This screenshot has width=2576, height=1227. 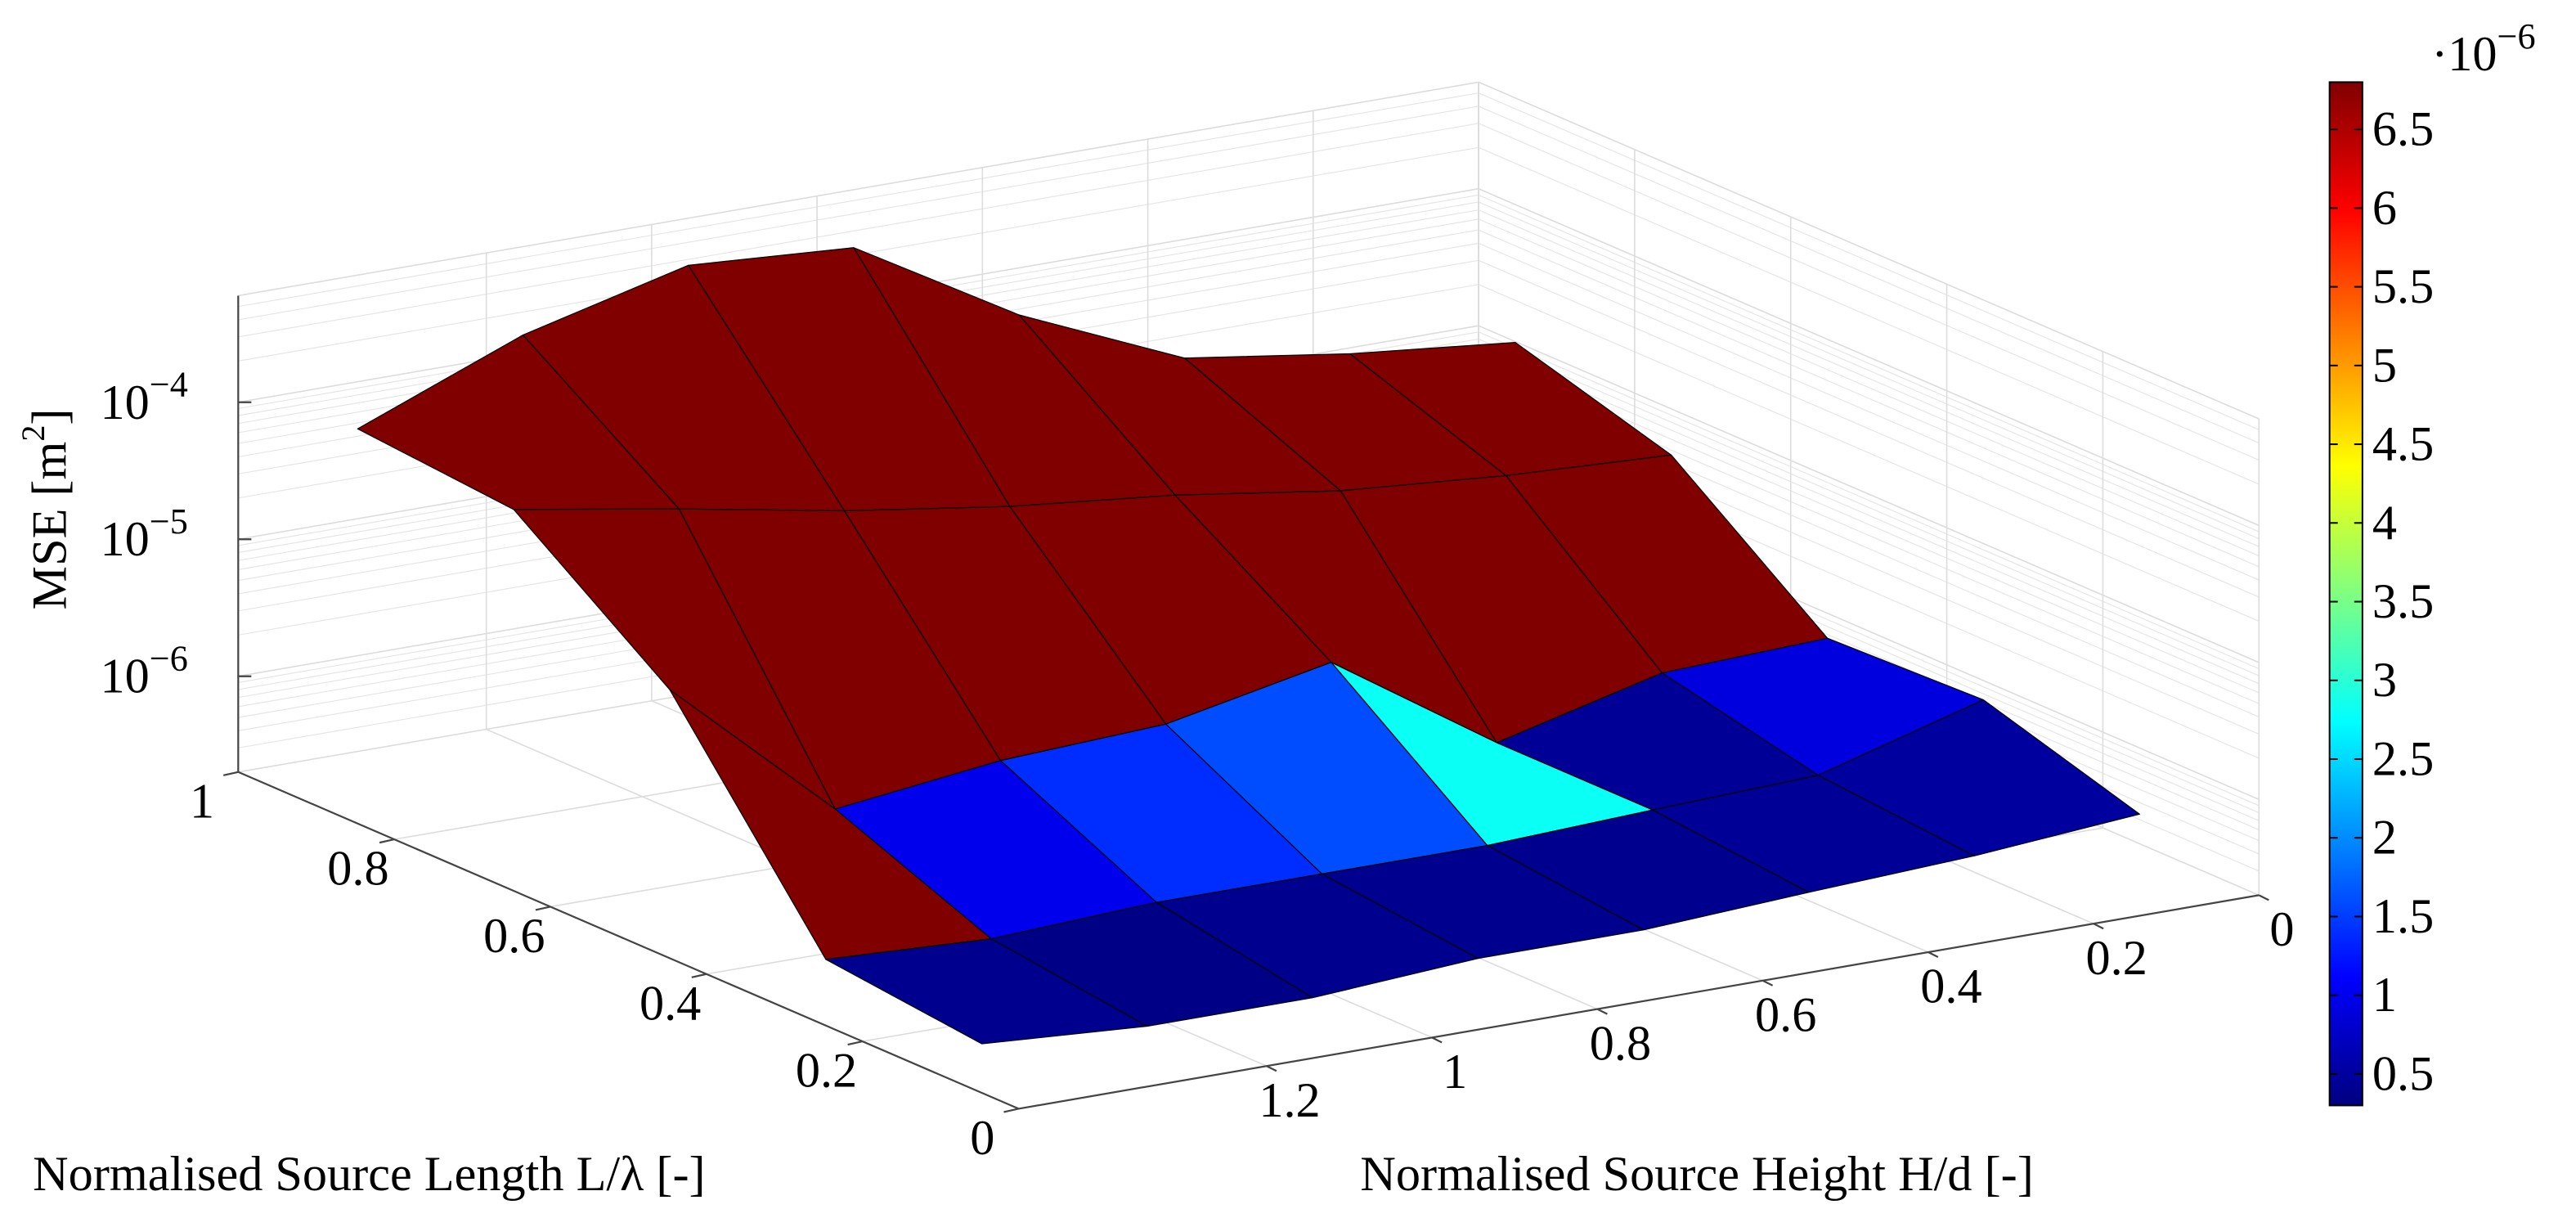 I want to click on colorbar-tick-label: 2, so click(x=2384, y=838).